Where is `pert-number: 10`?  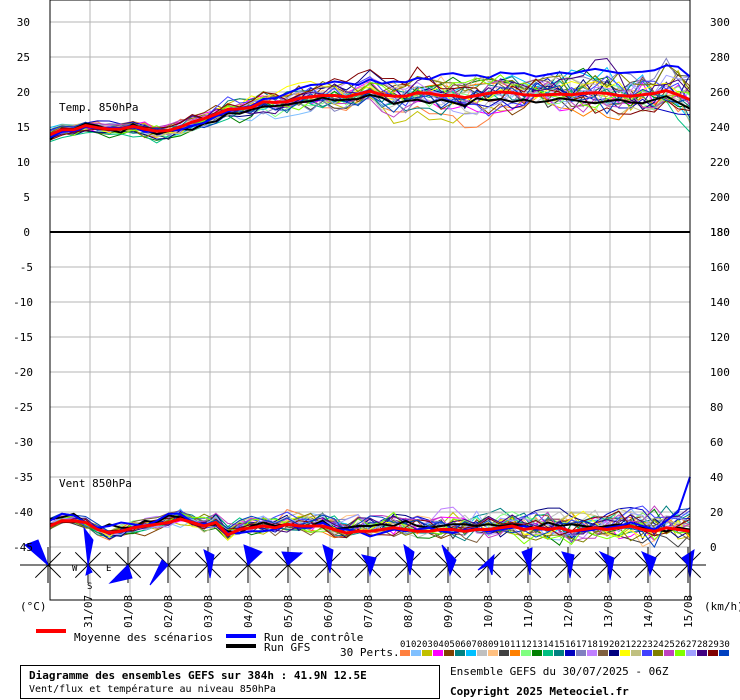
pert-number: 10 is located at coordinates (504, 645).